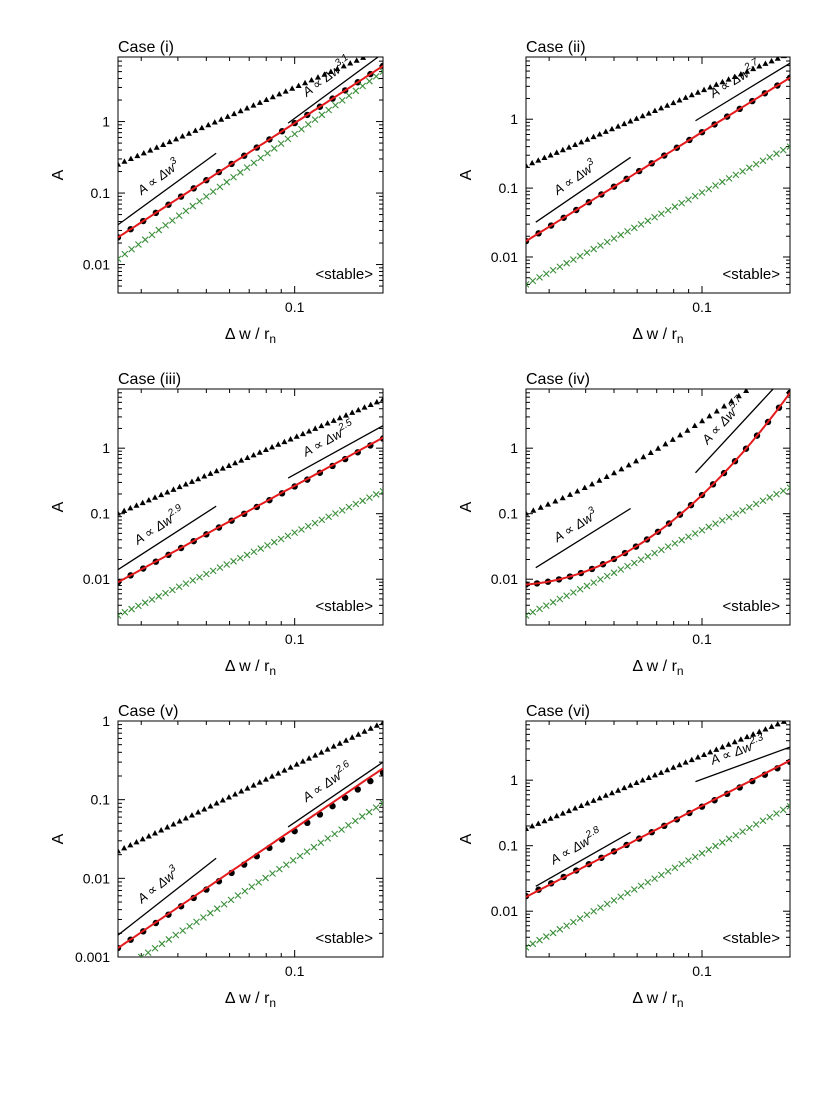 Image resolution: width=830 pixels, height=1096 pixels. I want to click on y-tick-label: 0.1, so click(509, 846).